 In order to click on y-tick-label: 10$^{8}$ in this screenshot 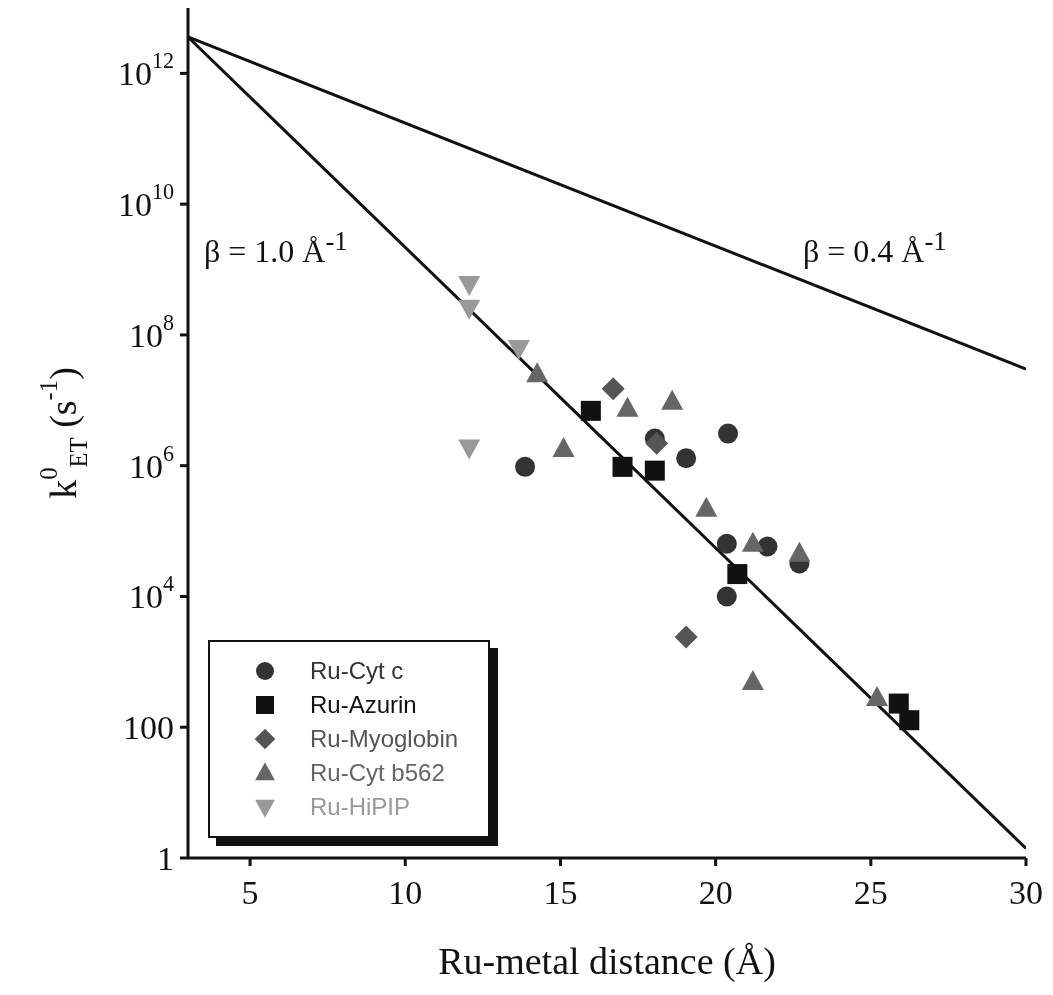, I will do `click(151, 332)`.